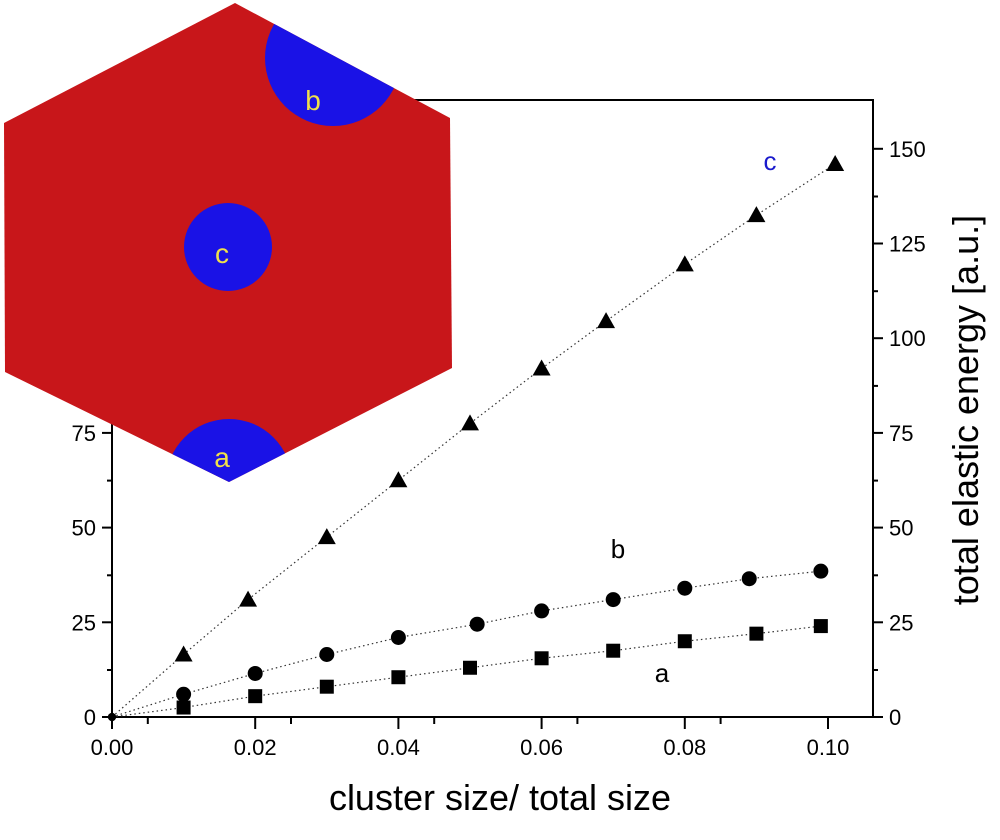 The height and width of the screenshot is (840, 1000). I want to click on series-label-a: a, so click(662, 673).